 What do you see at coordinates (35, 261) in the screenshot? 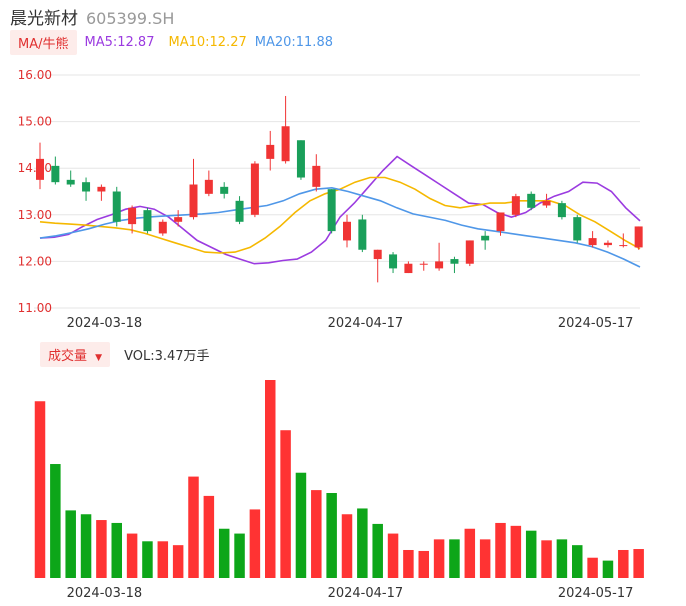
I see `y-tick-label: 12.00` at bounding box center [35, 261].